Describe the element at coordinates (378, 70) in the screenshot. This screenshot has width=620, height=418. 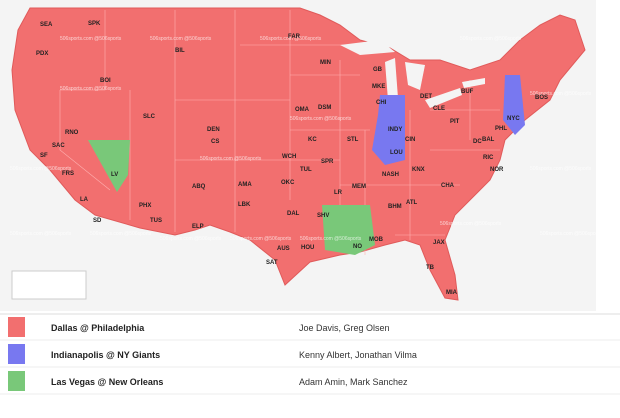
I see `city-label: GB` at that location.